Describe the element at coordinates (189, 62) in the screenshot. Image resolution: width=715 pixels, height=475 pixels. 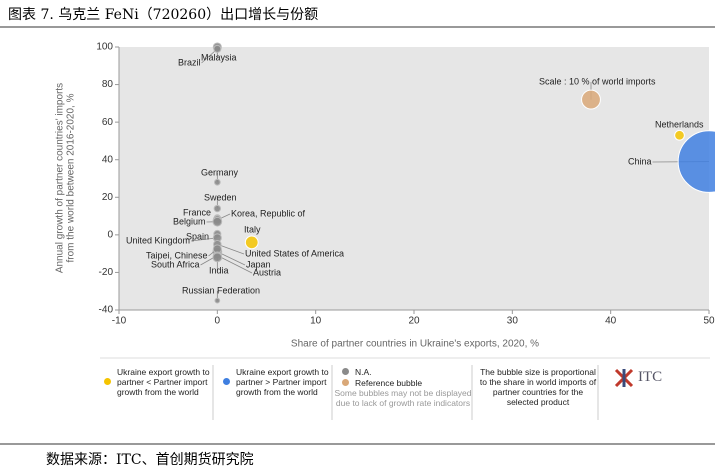
I see `point-label: Brazil` at that location.